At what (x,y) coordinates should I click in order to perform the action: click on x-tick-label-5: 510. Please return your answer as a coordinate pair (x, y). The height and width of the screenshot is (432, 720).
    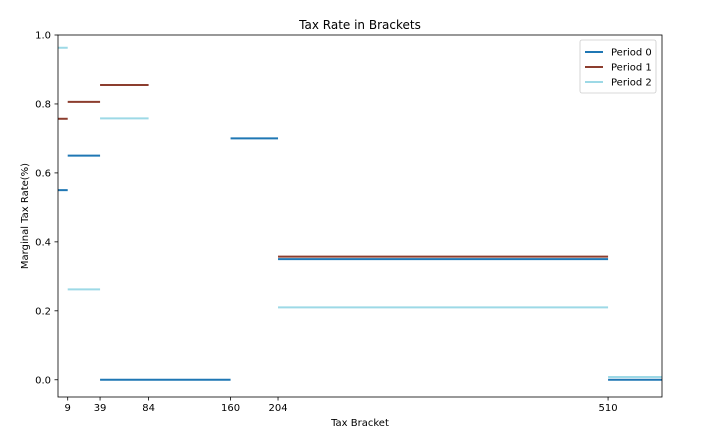
    Looking at the image, I should click on (608, 408).